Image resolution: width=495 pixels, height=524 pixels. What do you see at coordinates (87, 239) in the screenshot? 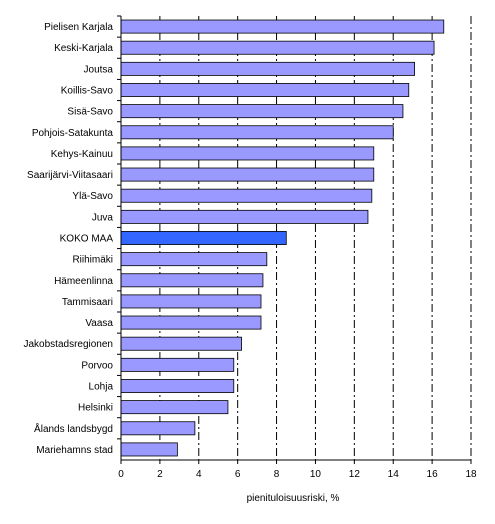
I see `category-label-10: KOKO MAA` at bounding box center [87, 239].